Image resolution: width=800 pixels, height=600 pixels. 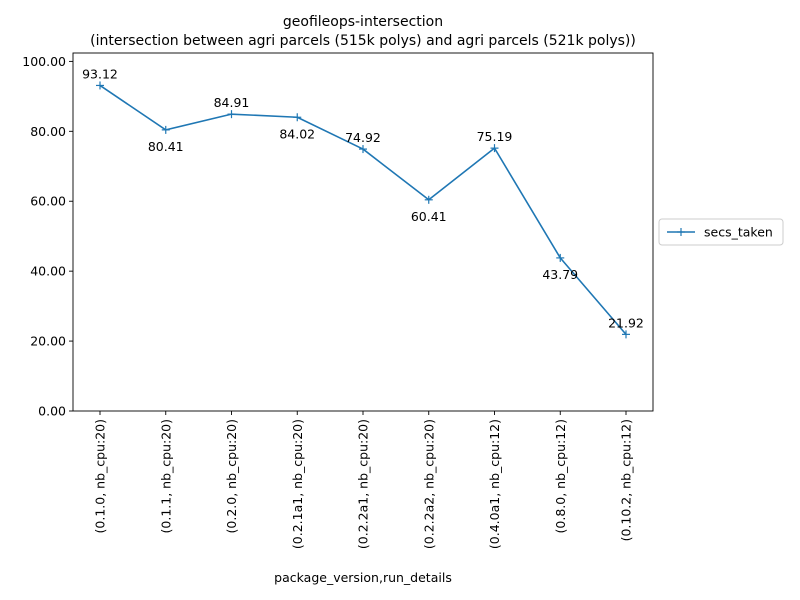 I want to click on x-tick-label: (0.8.0, nb_cpu:12), so click(x=560, y=476).